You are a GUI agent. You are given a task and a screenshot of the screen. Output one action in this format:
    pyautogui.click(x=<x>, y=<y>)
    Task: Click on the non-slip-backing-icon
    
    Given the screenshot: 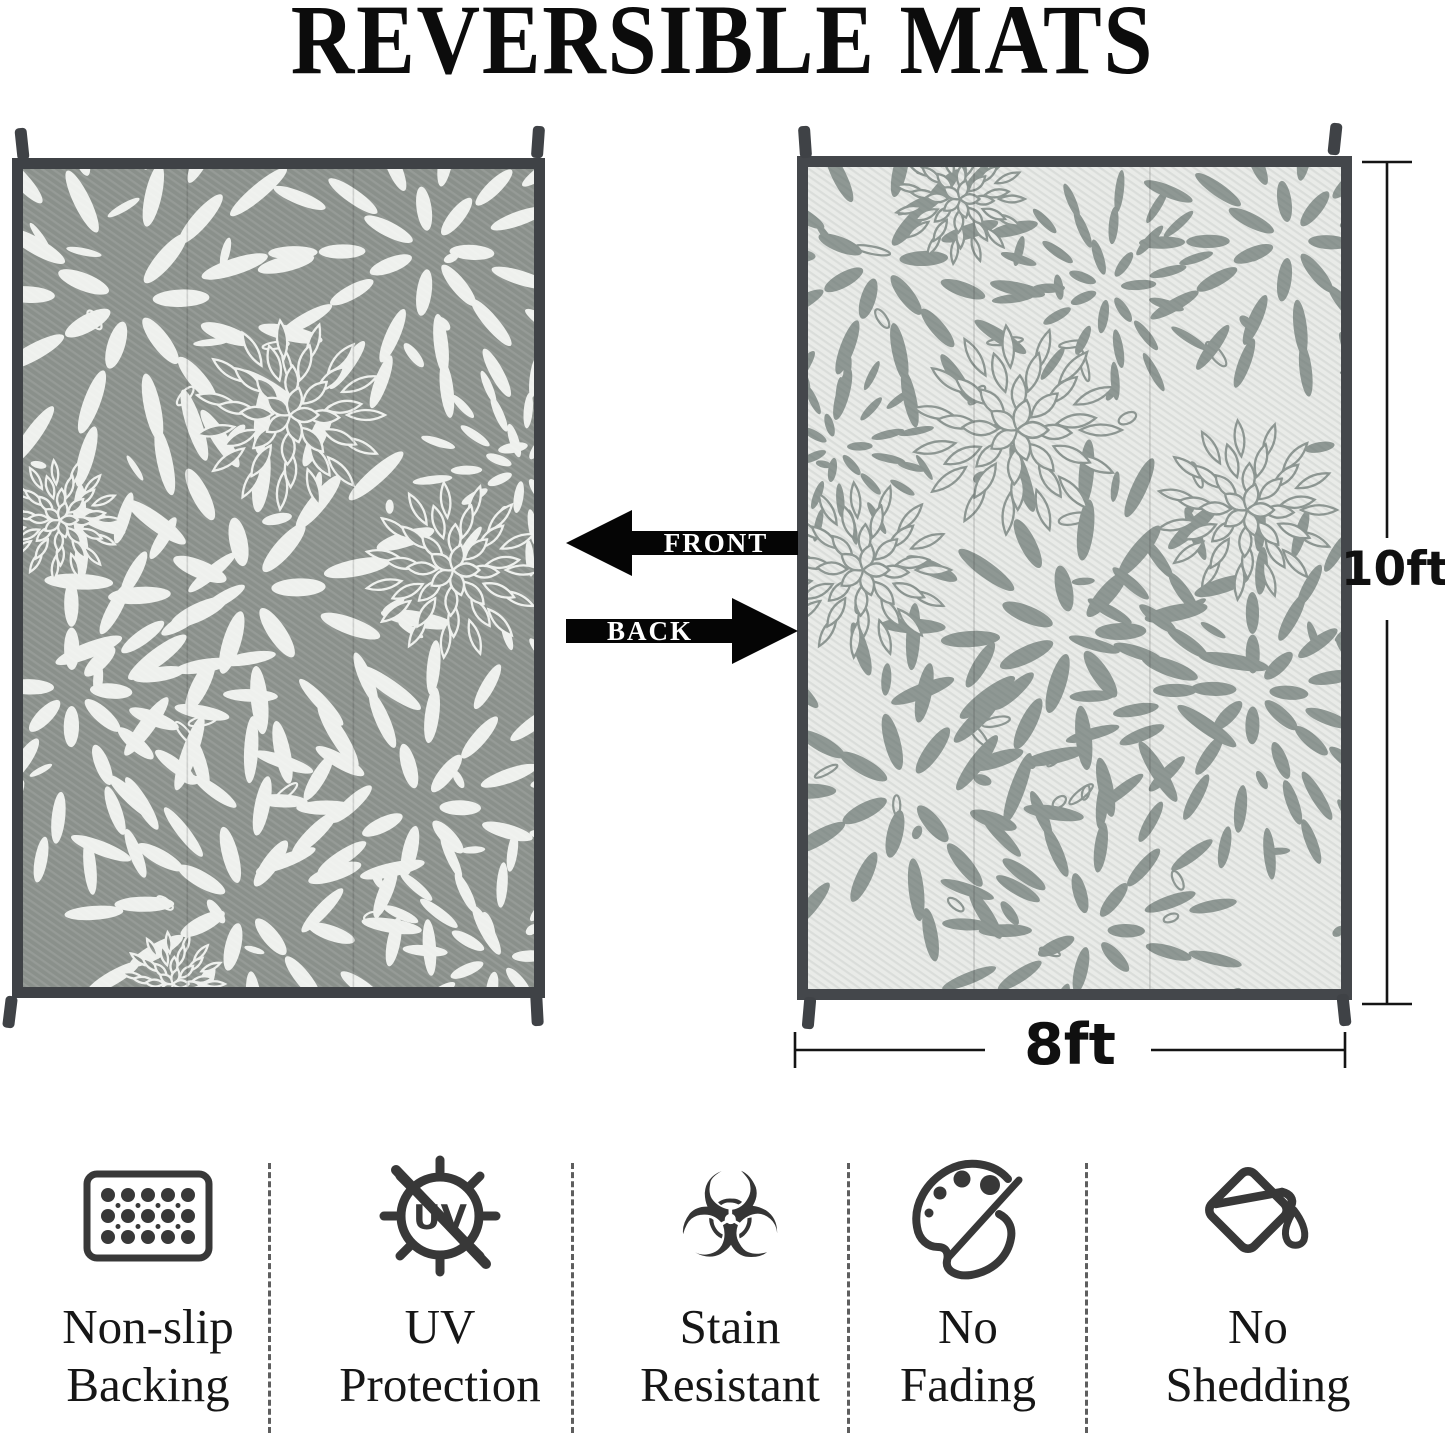 What is the action you would take?
    pyautogui.click(x=148, y=1216)
    